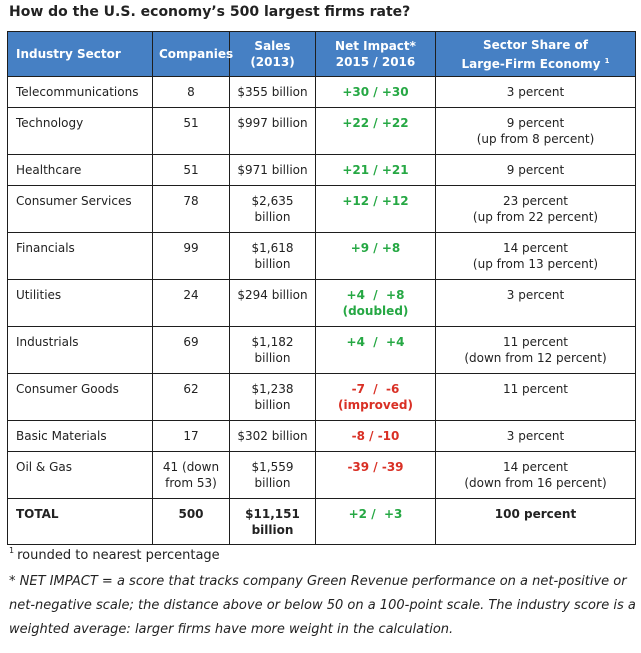  Describe the element at coordinates (191, 248) in the screenshot. I see `cell-companies-line: 99` at that location.